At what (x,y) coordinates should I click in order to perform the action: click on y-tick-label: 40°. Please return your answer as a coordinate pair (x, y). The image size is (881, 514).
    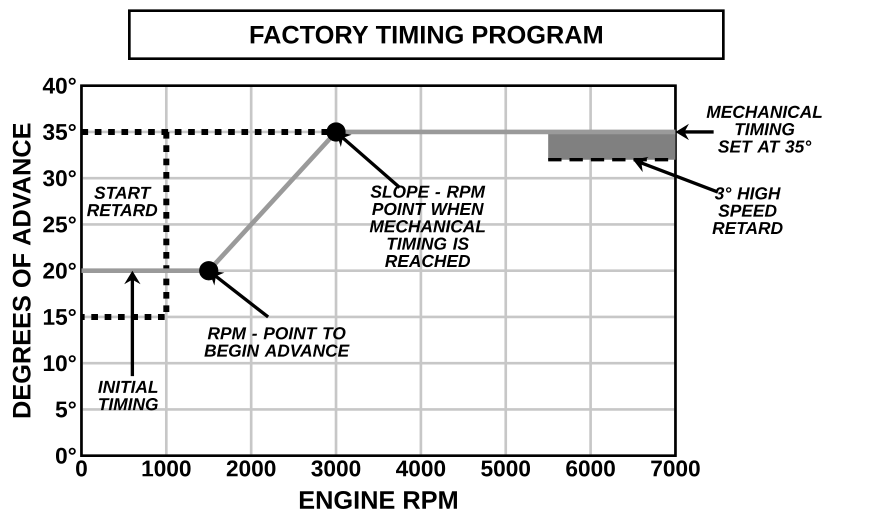
    Looking at the image, I should click on (59, 86).